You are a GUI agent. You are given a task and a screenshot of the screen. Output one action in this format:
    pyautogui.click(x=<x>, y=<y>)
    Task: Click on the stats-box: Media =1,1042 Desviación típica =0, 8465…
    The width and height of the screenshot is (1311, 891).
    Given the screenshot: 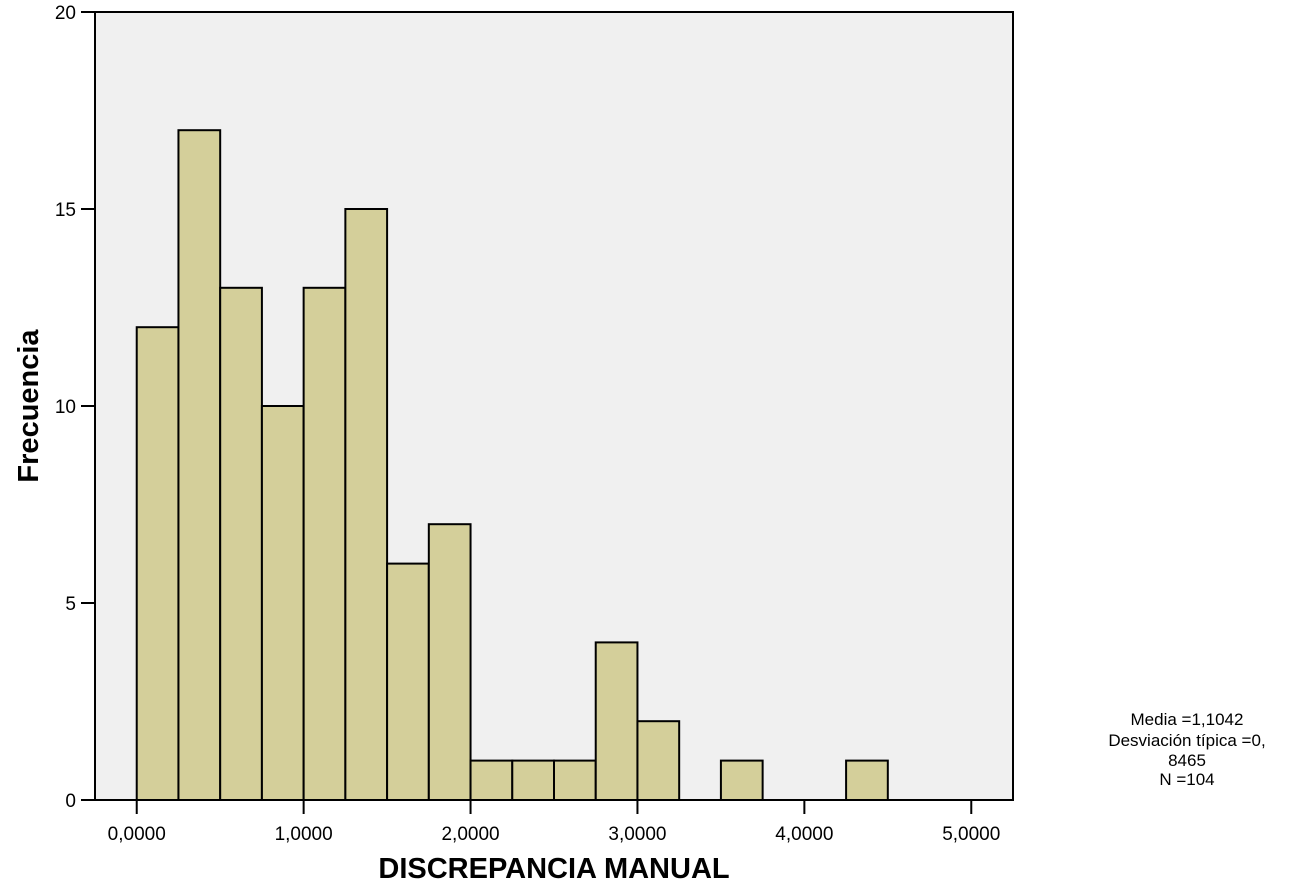 What is the action you would take?
    pyautogui.click(x=1186, y=749)
    